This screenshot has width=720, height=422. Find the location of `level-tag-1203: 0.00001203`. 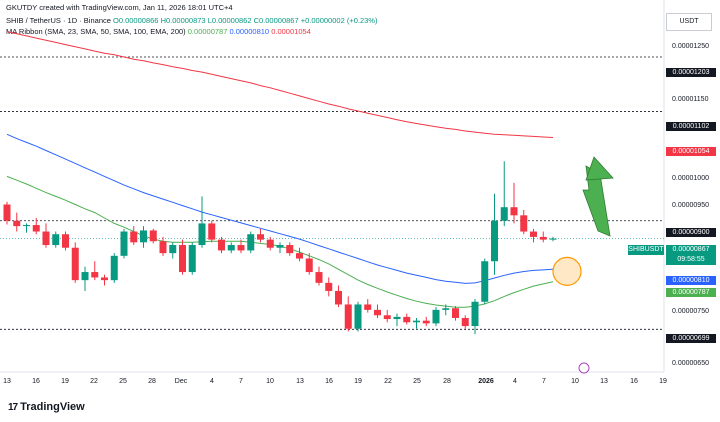

level-tag-1203: 0.00001203 is located at coordinates (691, 72).